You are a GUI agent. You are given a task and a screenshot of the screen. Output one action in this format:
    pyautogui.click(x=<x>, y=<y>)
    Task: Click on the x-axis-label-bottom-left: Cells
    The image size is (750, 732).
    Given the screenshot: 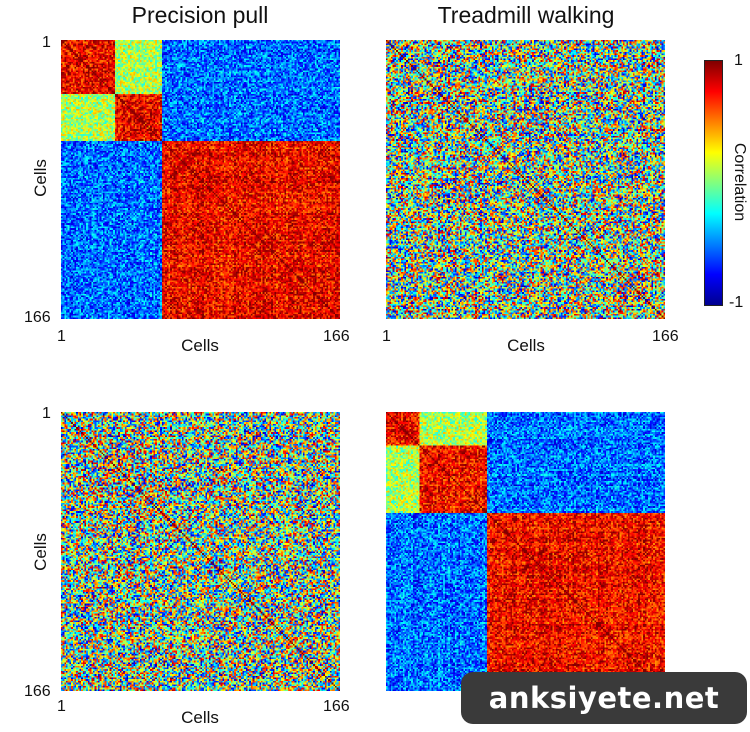 What is the action you would take?
    pyautogui.click(x=200, y=717)
    